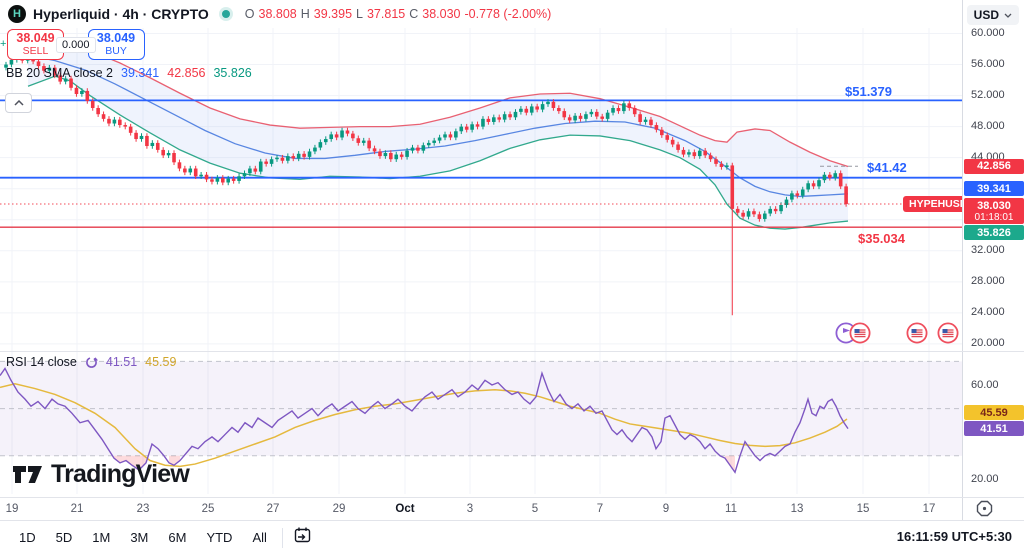 The height and width of the screenshot is (554, 1024). Describe the element at coordinates (273, 509) in the screenshot. I see `time-tick-label: 27` at that location.